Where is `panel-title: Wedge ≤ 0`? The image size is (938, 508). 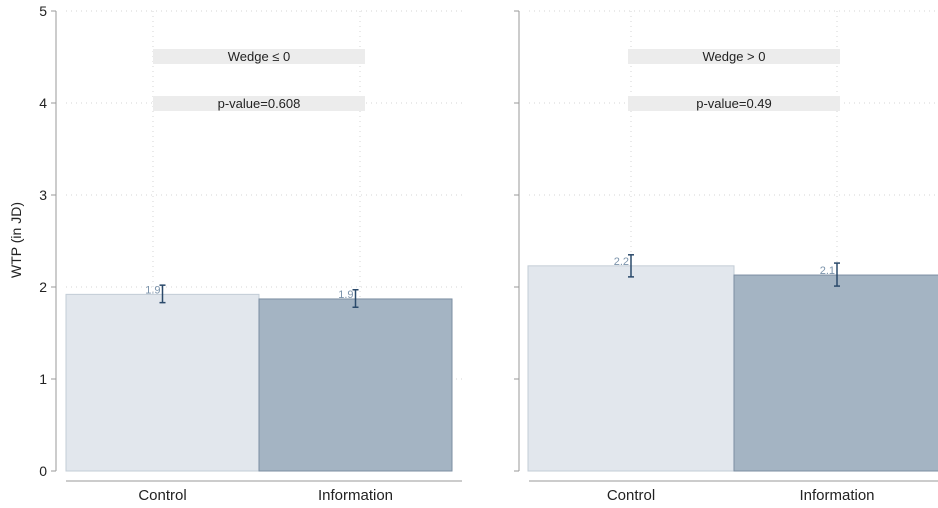 panel-title: Wedge ≤ 0 is located at coordinates (259, 56).